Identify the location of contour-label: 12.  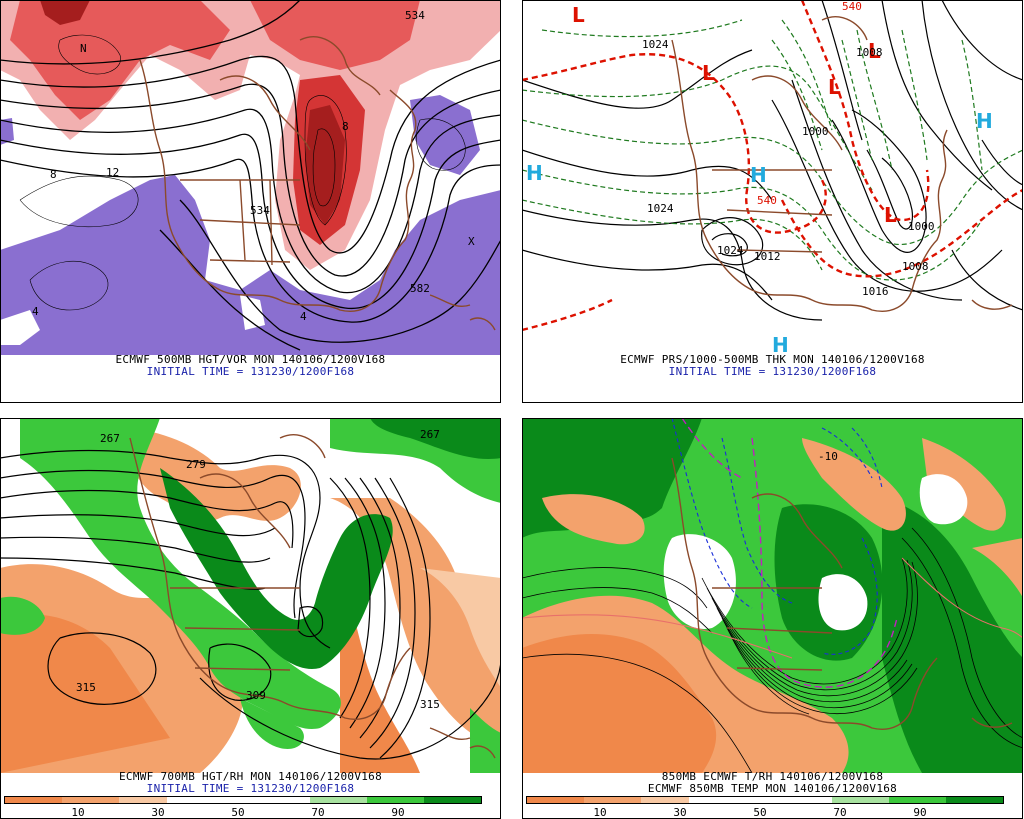
(112, 172).